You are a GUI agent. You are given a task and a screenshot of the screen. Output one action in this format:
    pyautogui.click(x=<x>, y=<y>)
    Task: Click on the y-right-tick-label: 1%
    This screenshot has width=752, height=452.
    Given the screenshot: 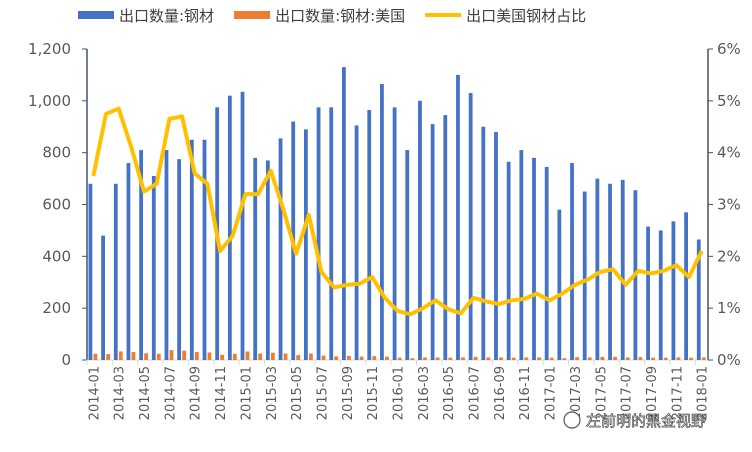 What is the action you would take?
    pyautogui.click(x=729, y=308)
    